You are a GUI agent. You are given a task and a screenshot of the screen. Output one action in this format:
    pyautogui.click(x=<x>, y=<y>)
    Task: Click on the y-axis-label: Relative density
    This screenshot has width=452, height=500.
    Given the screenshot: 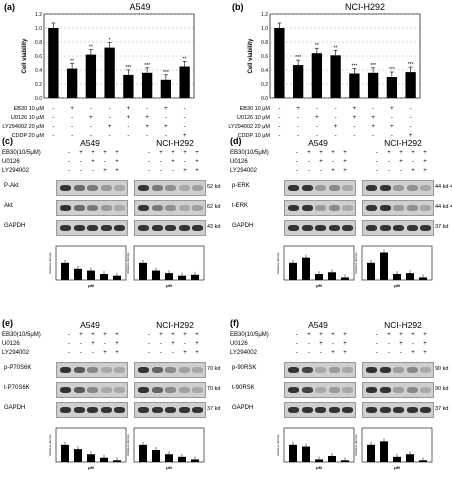 What is the action you would take?
    pyautogui.click(x=128, y=445)
    